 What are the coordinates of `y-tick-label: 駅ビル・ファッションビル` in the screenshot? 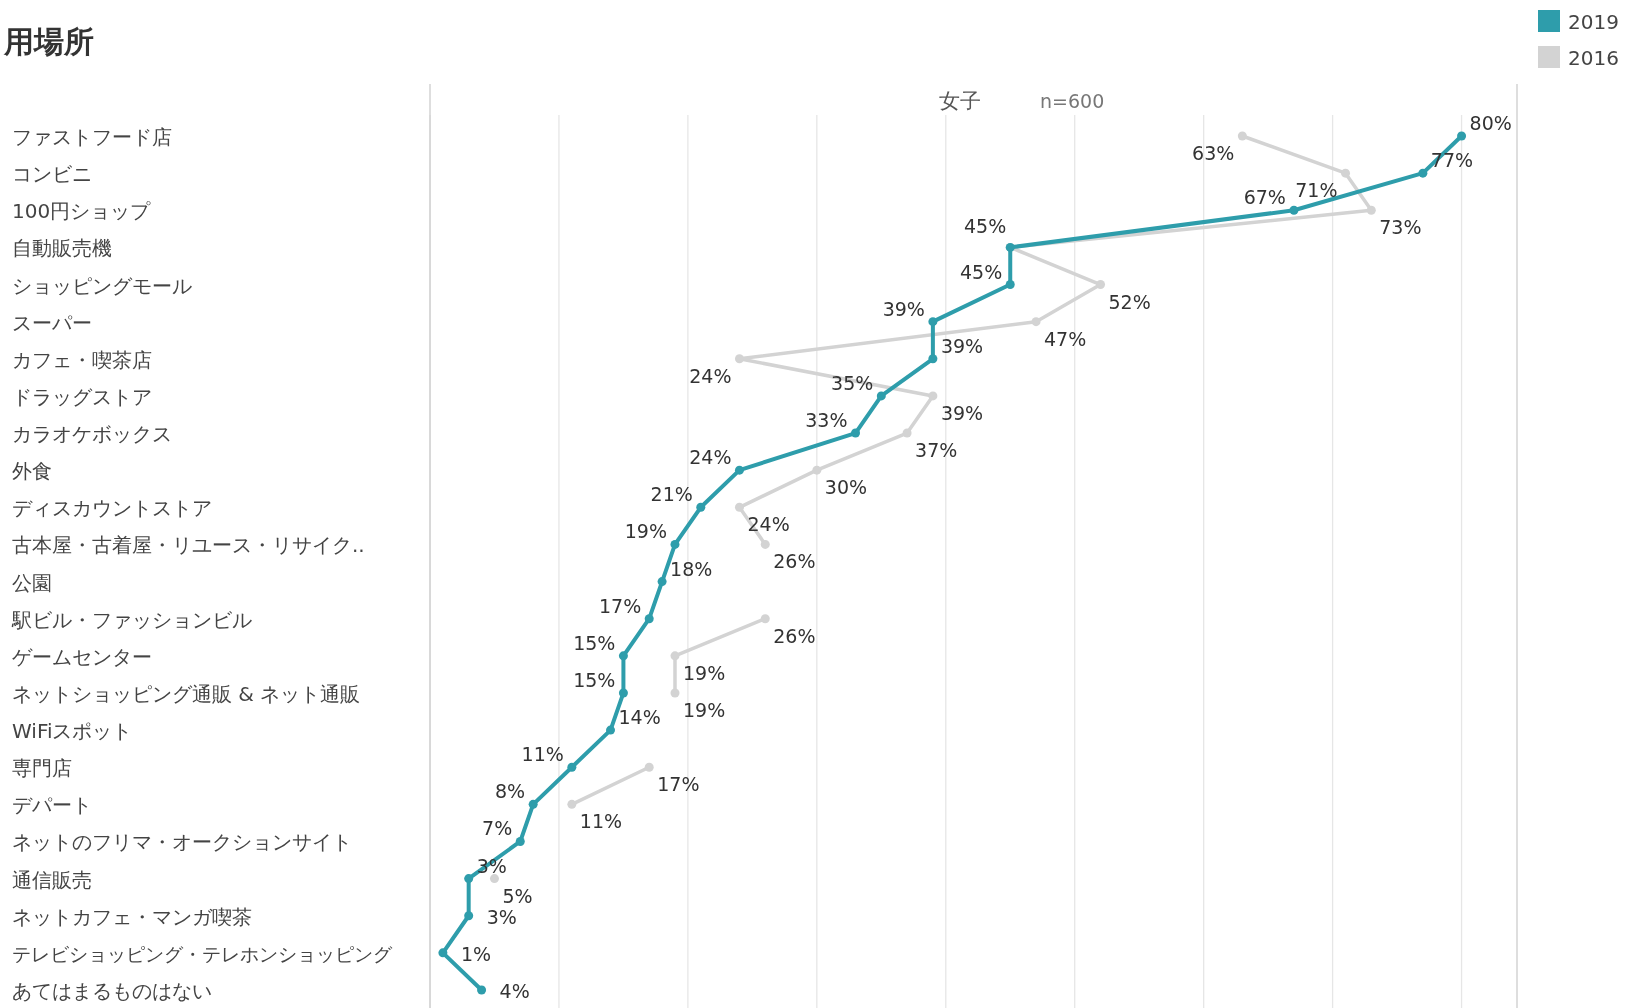 It's located at (131, 619).